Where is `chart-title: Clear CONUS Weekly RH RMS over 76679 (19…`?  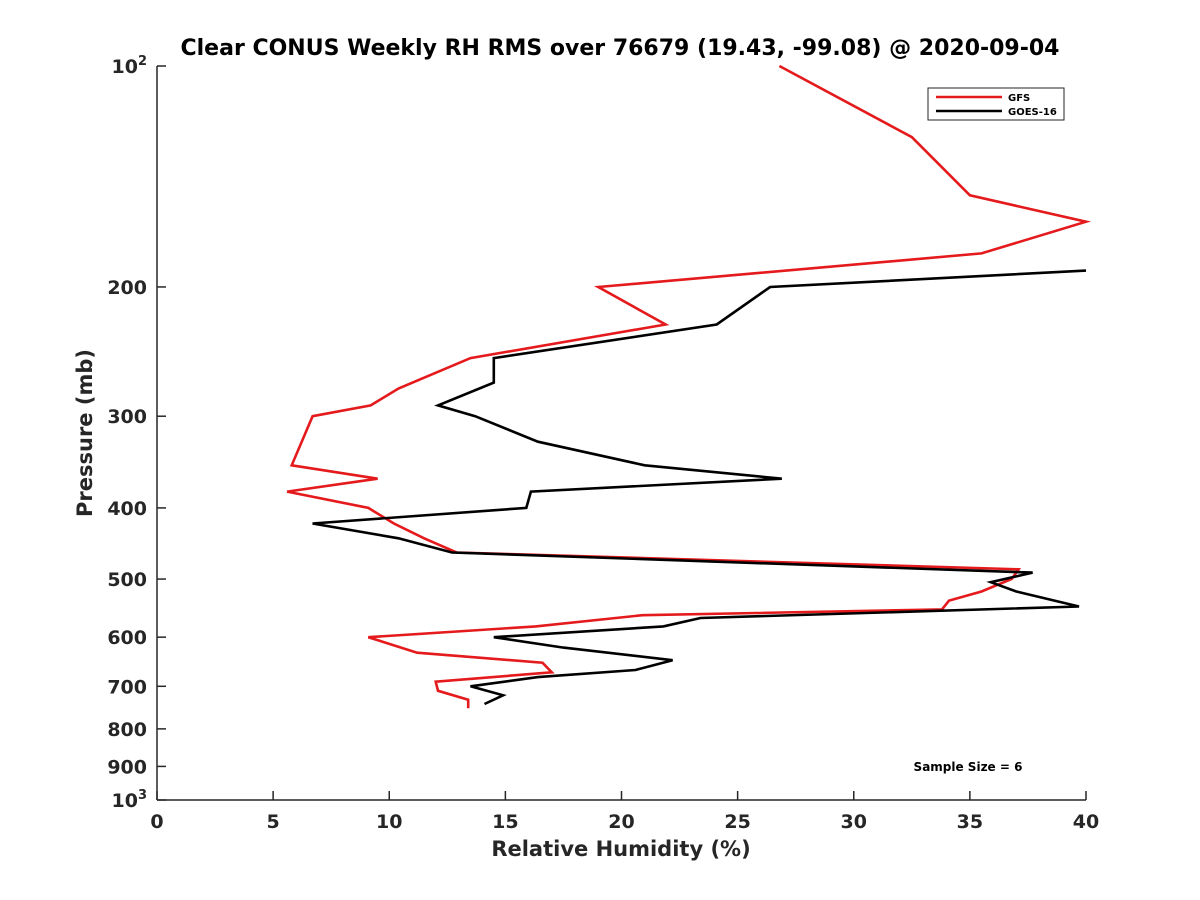
chart-title: Clear CONUS Weekly RH RMS over 76679 (19… is located at coordinates (620, 48).